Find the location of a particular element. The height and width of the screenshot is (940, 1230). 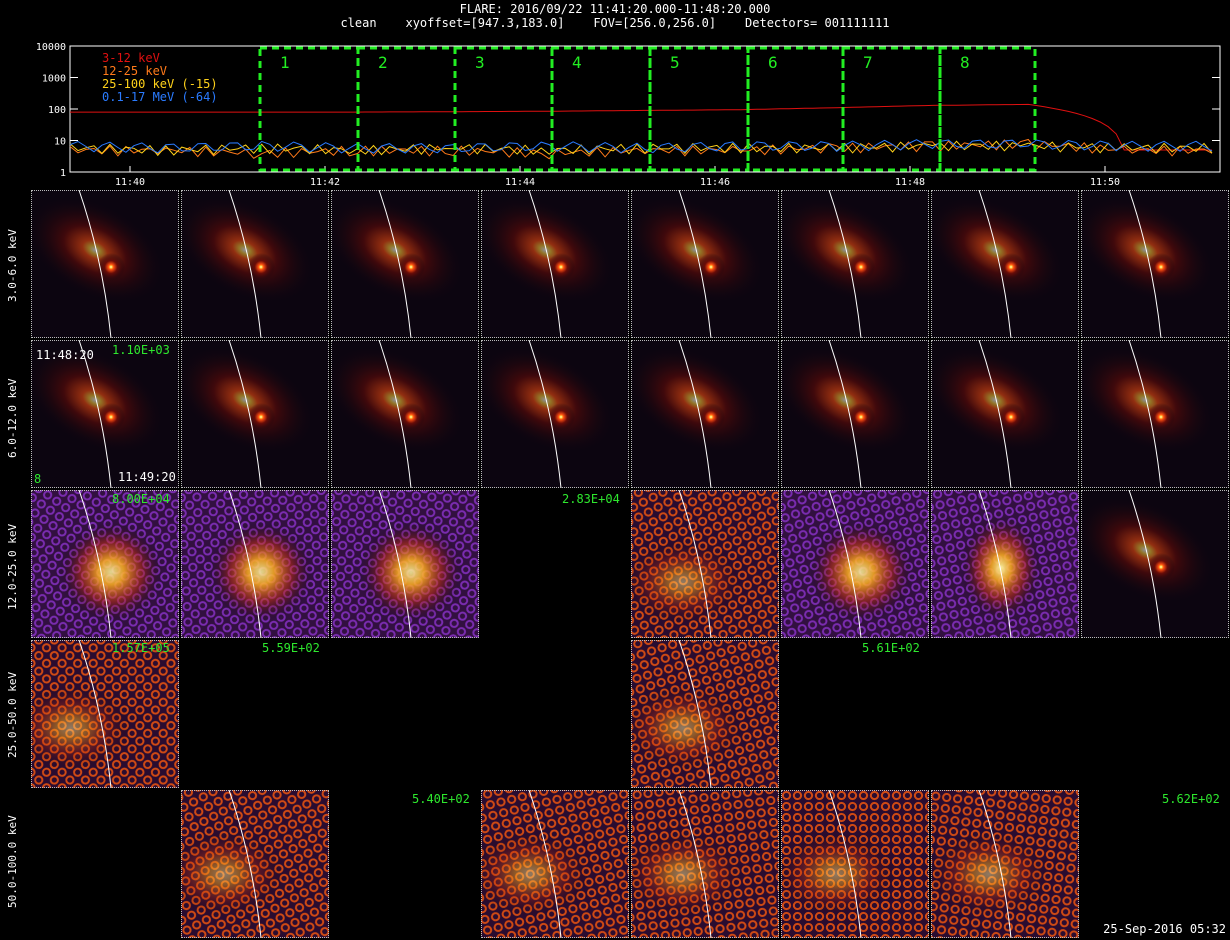

interval-label: 8 is located at coordinates (965, 62).